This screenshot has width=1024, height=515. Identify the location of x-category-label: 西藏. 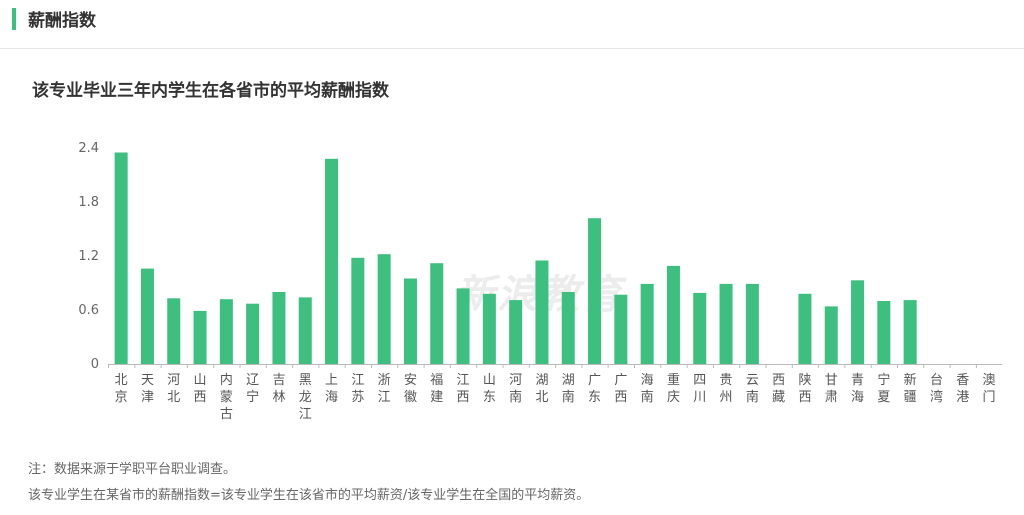
(778, 389).